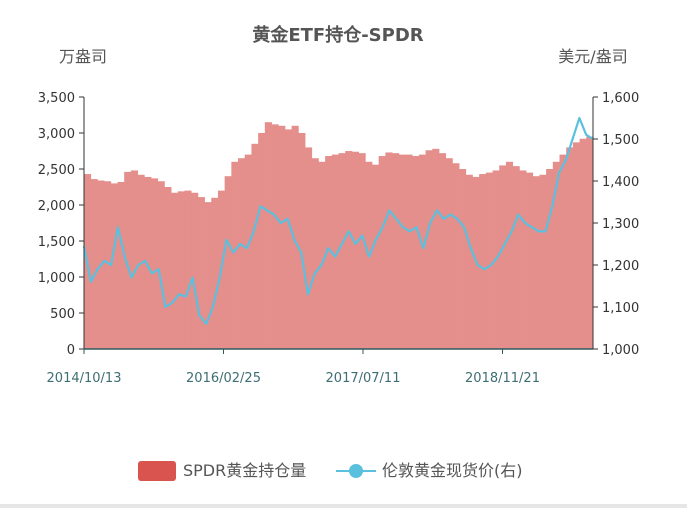  What do you see at coordinates (363, 378) in the screenshot?
I see `x-tick-label: 2017/07/11` at bounding box center [363, 378].